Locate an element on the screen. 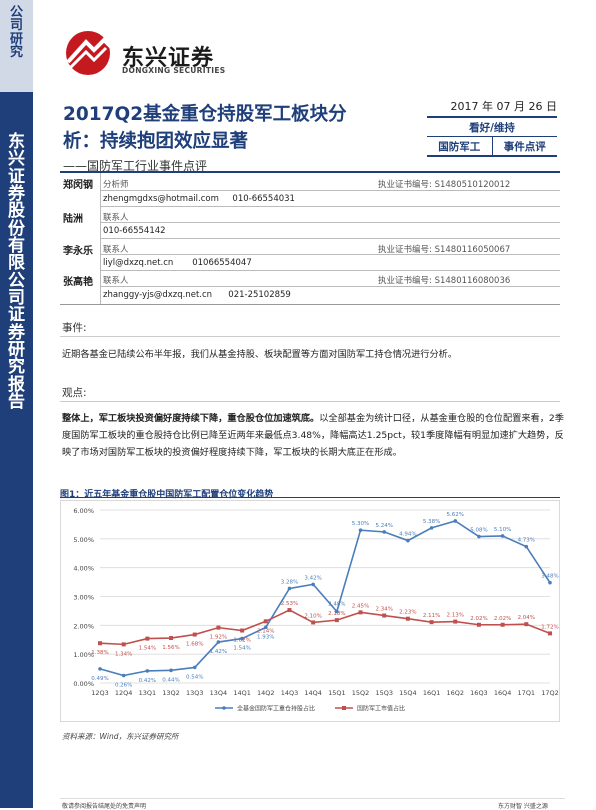  report-subtitle: ——国防军工行业事件点评 is located at coordinates (135, 166).